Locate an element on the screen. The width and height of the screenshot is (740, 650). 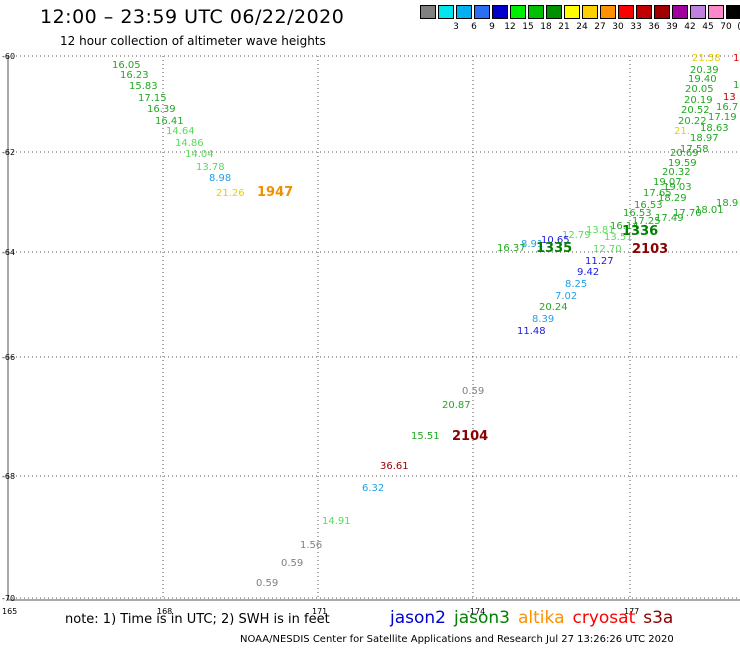
legend-label: 27 is located at coordinates (600, 27).